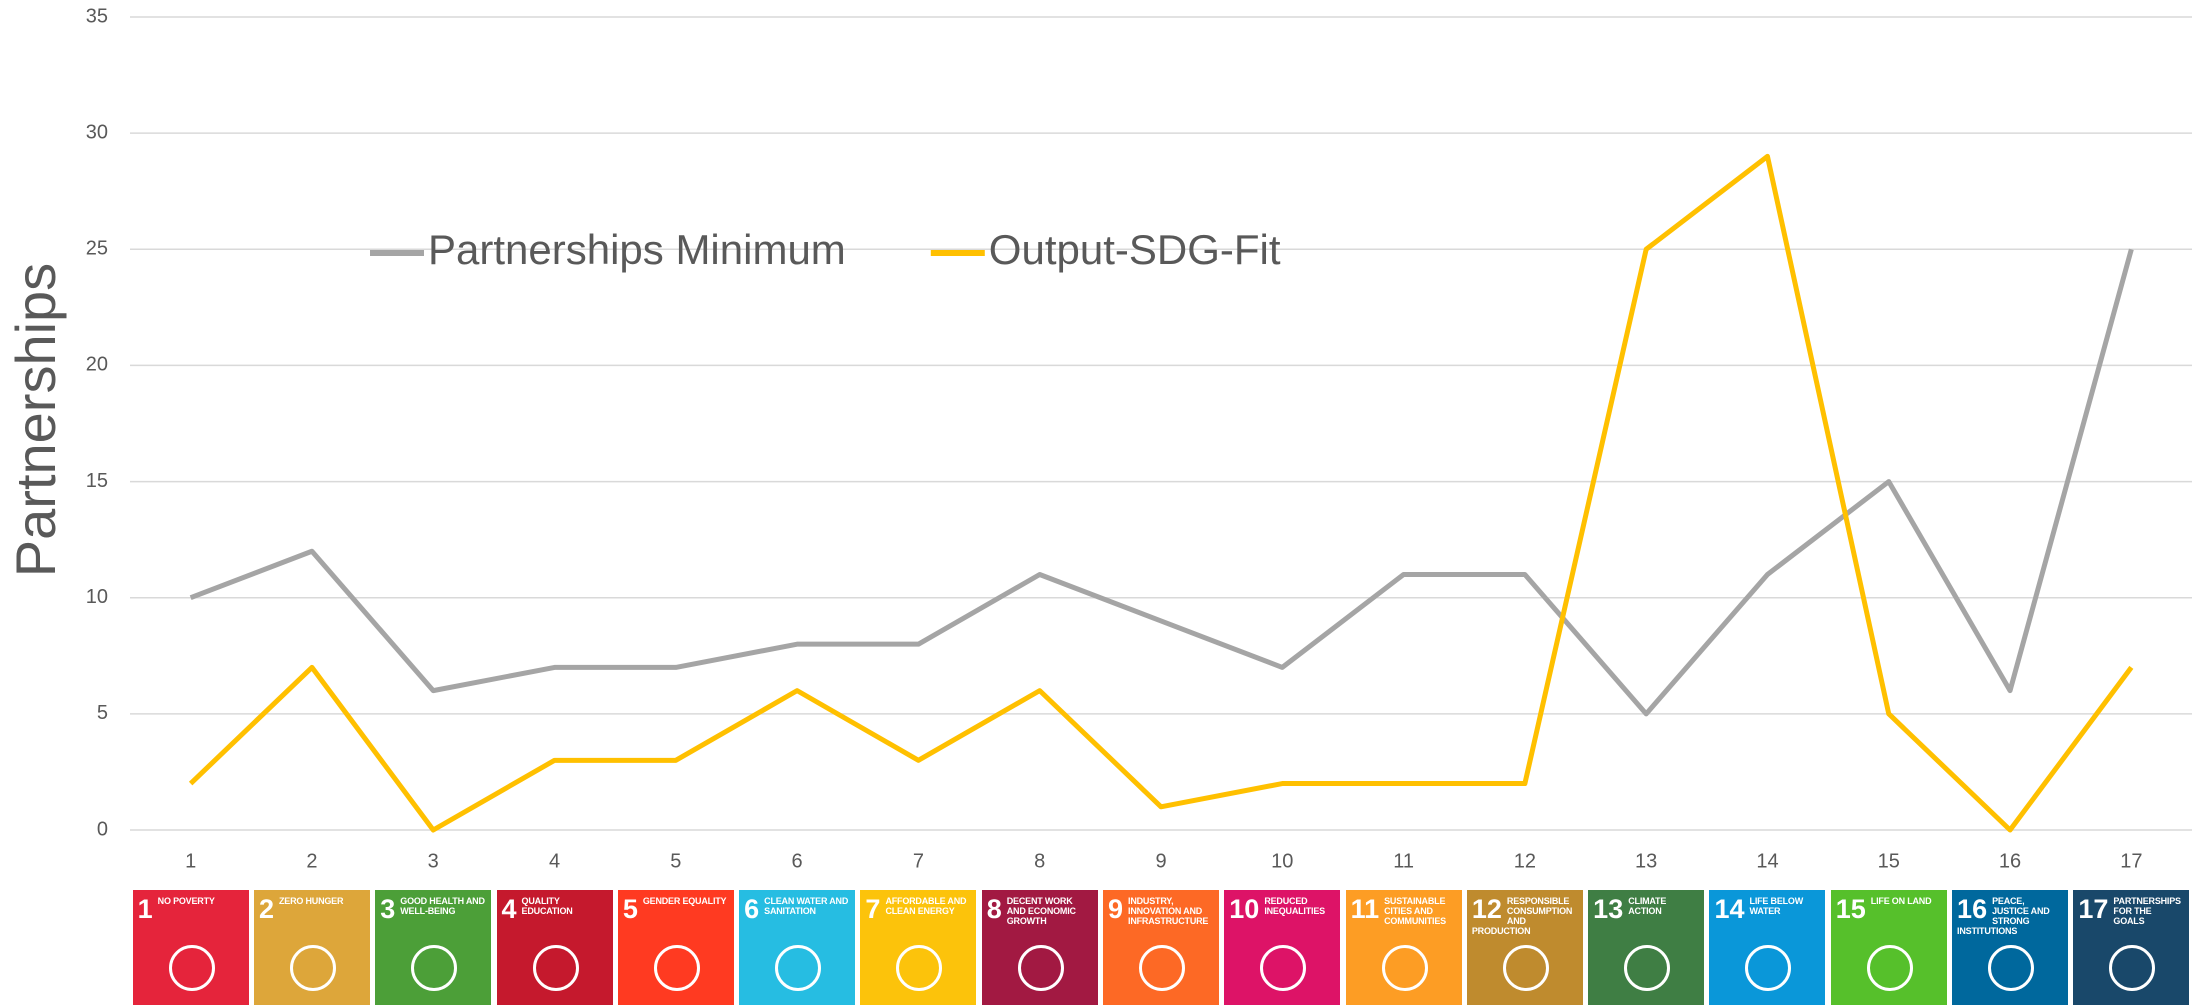 The width and height of the screenshot is (2206, 1005). What do you see at coordinates (1415, 911) in the screenshot?
I see `sdg-label: SUSTAINABLE CITIES AND COMMUNITIES` at bounding box center [1415, 911].